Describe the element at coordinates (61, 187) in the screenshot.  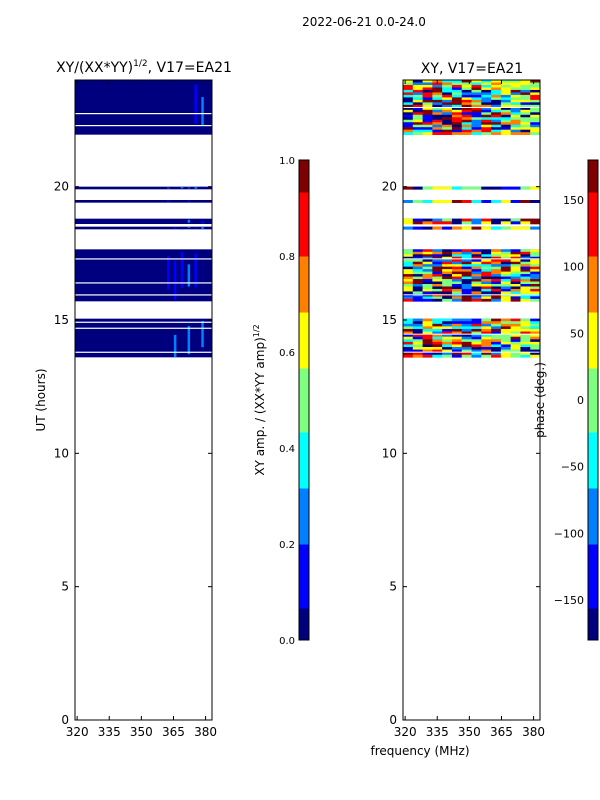
I see `y-tick-label: 20` at that location.